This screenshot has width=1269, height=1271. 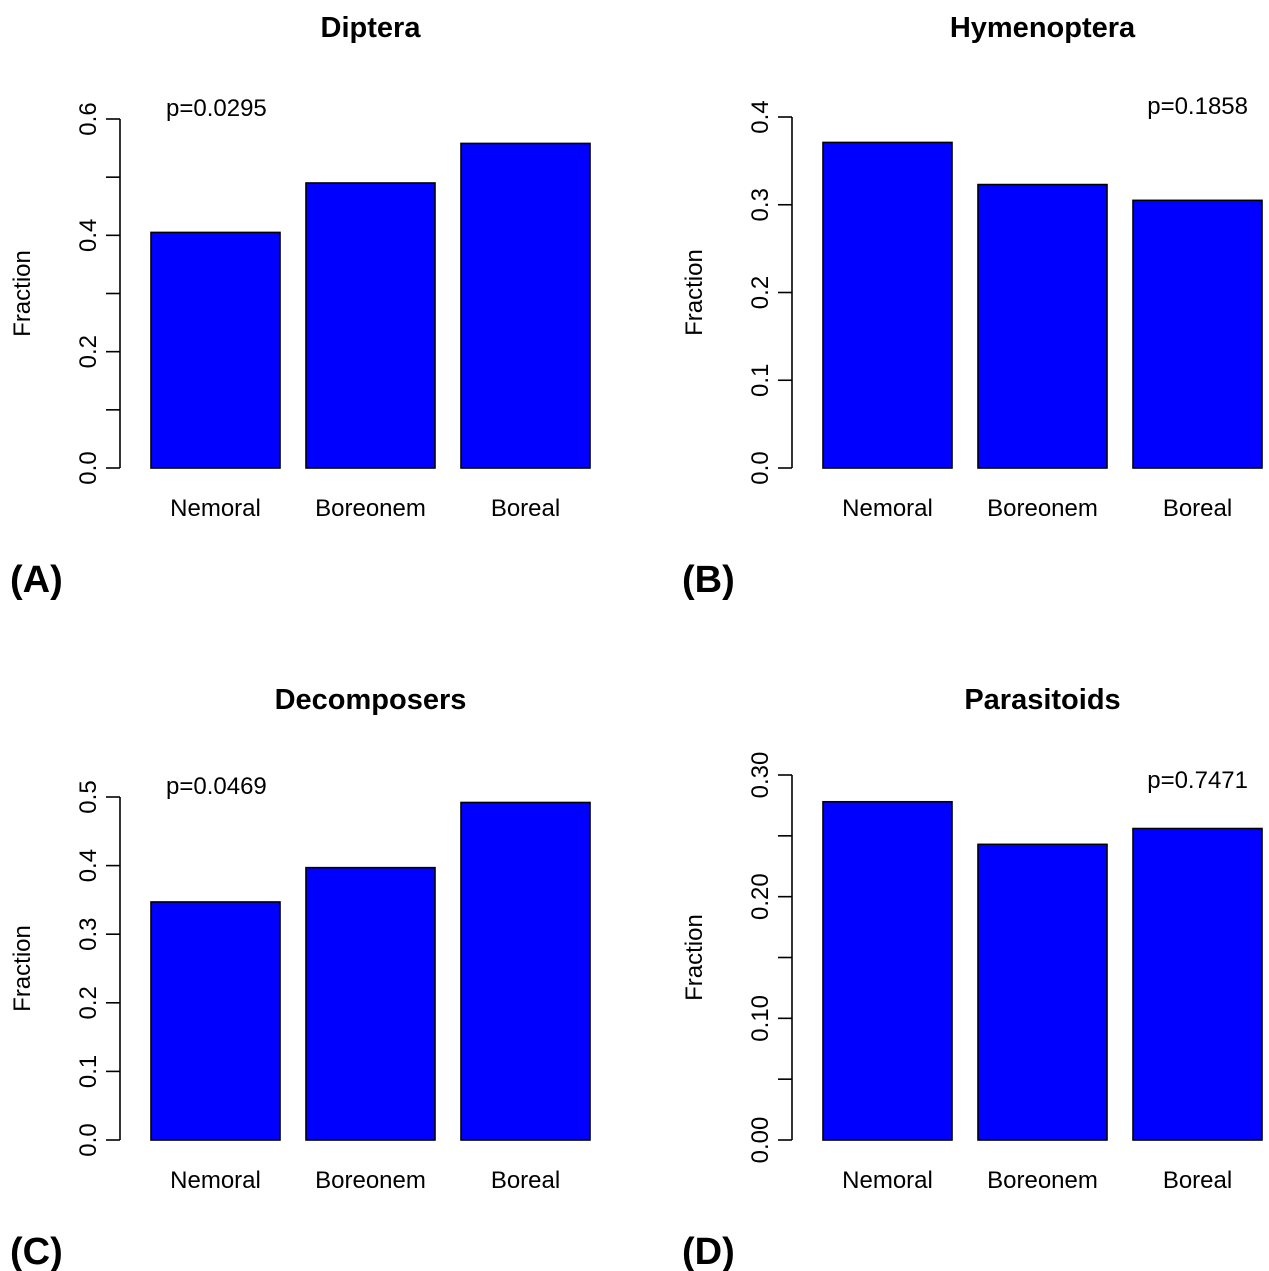 I want to click on y-tick-label: 0.6, so click(x=88, y=118).